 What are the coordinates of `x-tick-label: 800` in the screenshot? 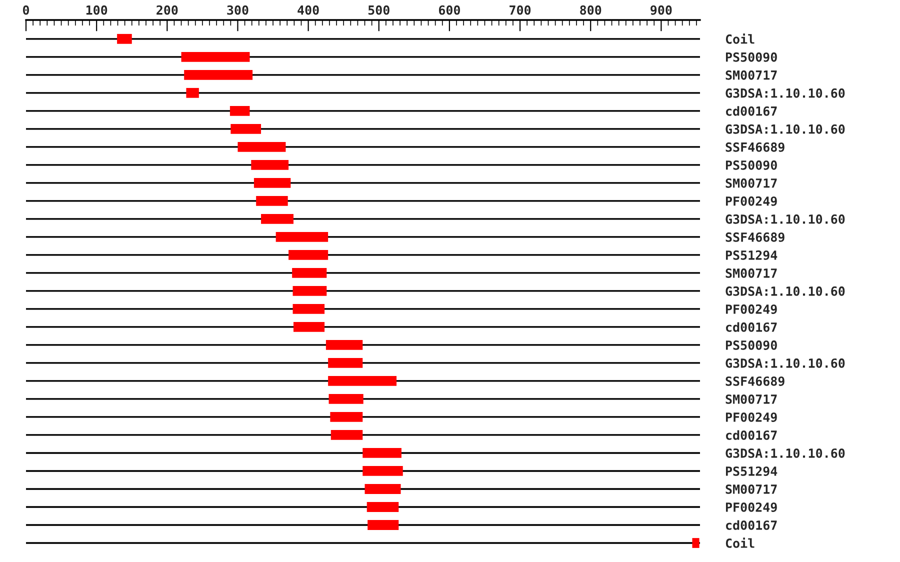 It's located at (591, 10).